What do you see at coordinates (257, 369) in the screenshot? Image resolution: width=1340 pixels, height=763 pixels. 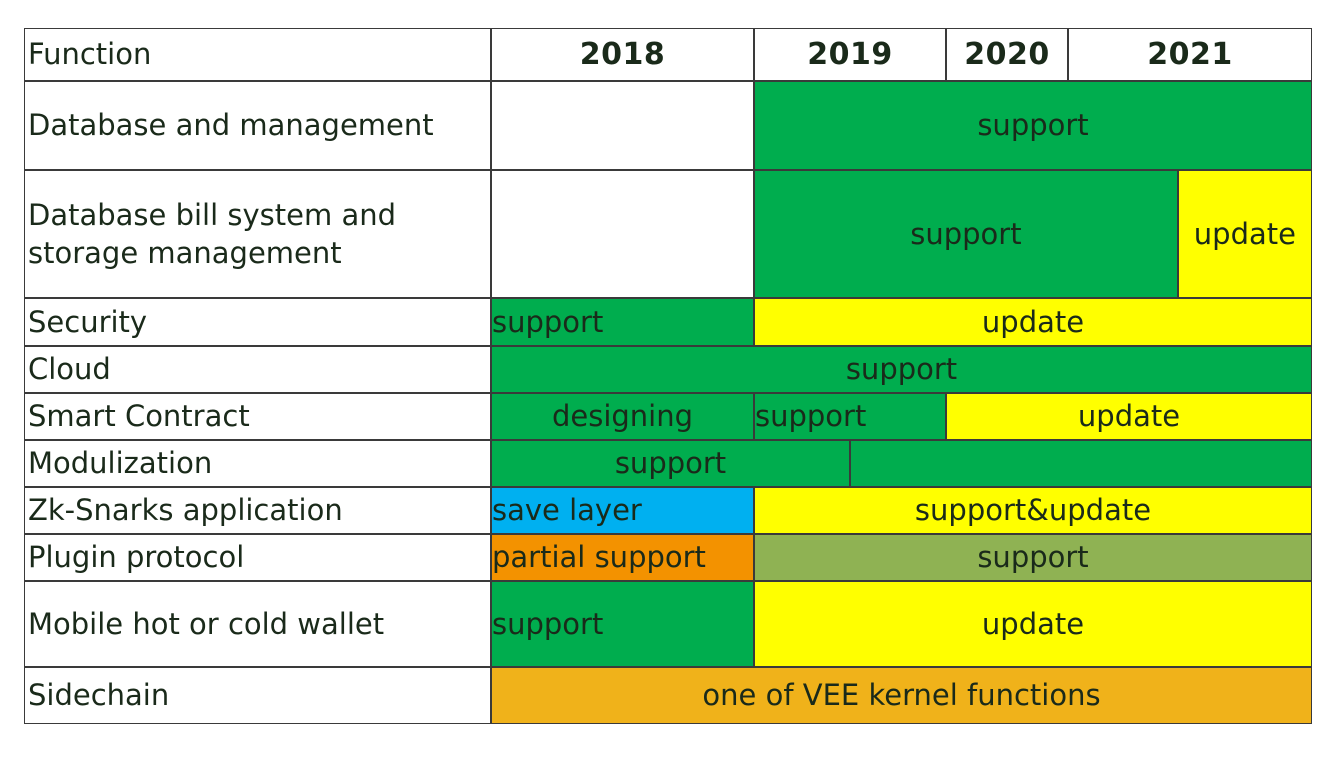 I see `function-name: Cloud` at bounding box center [257, 369].